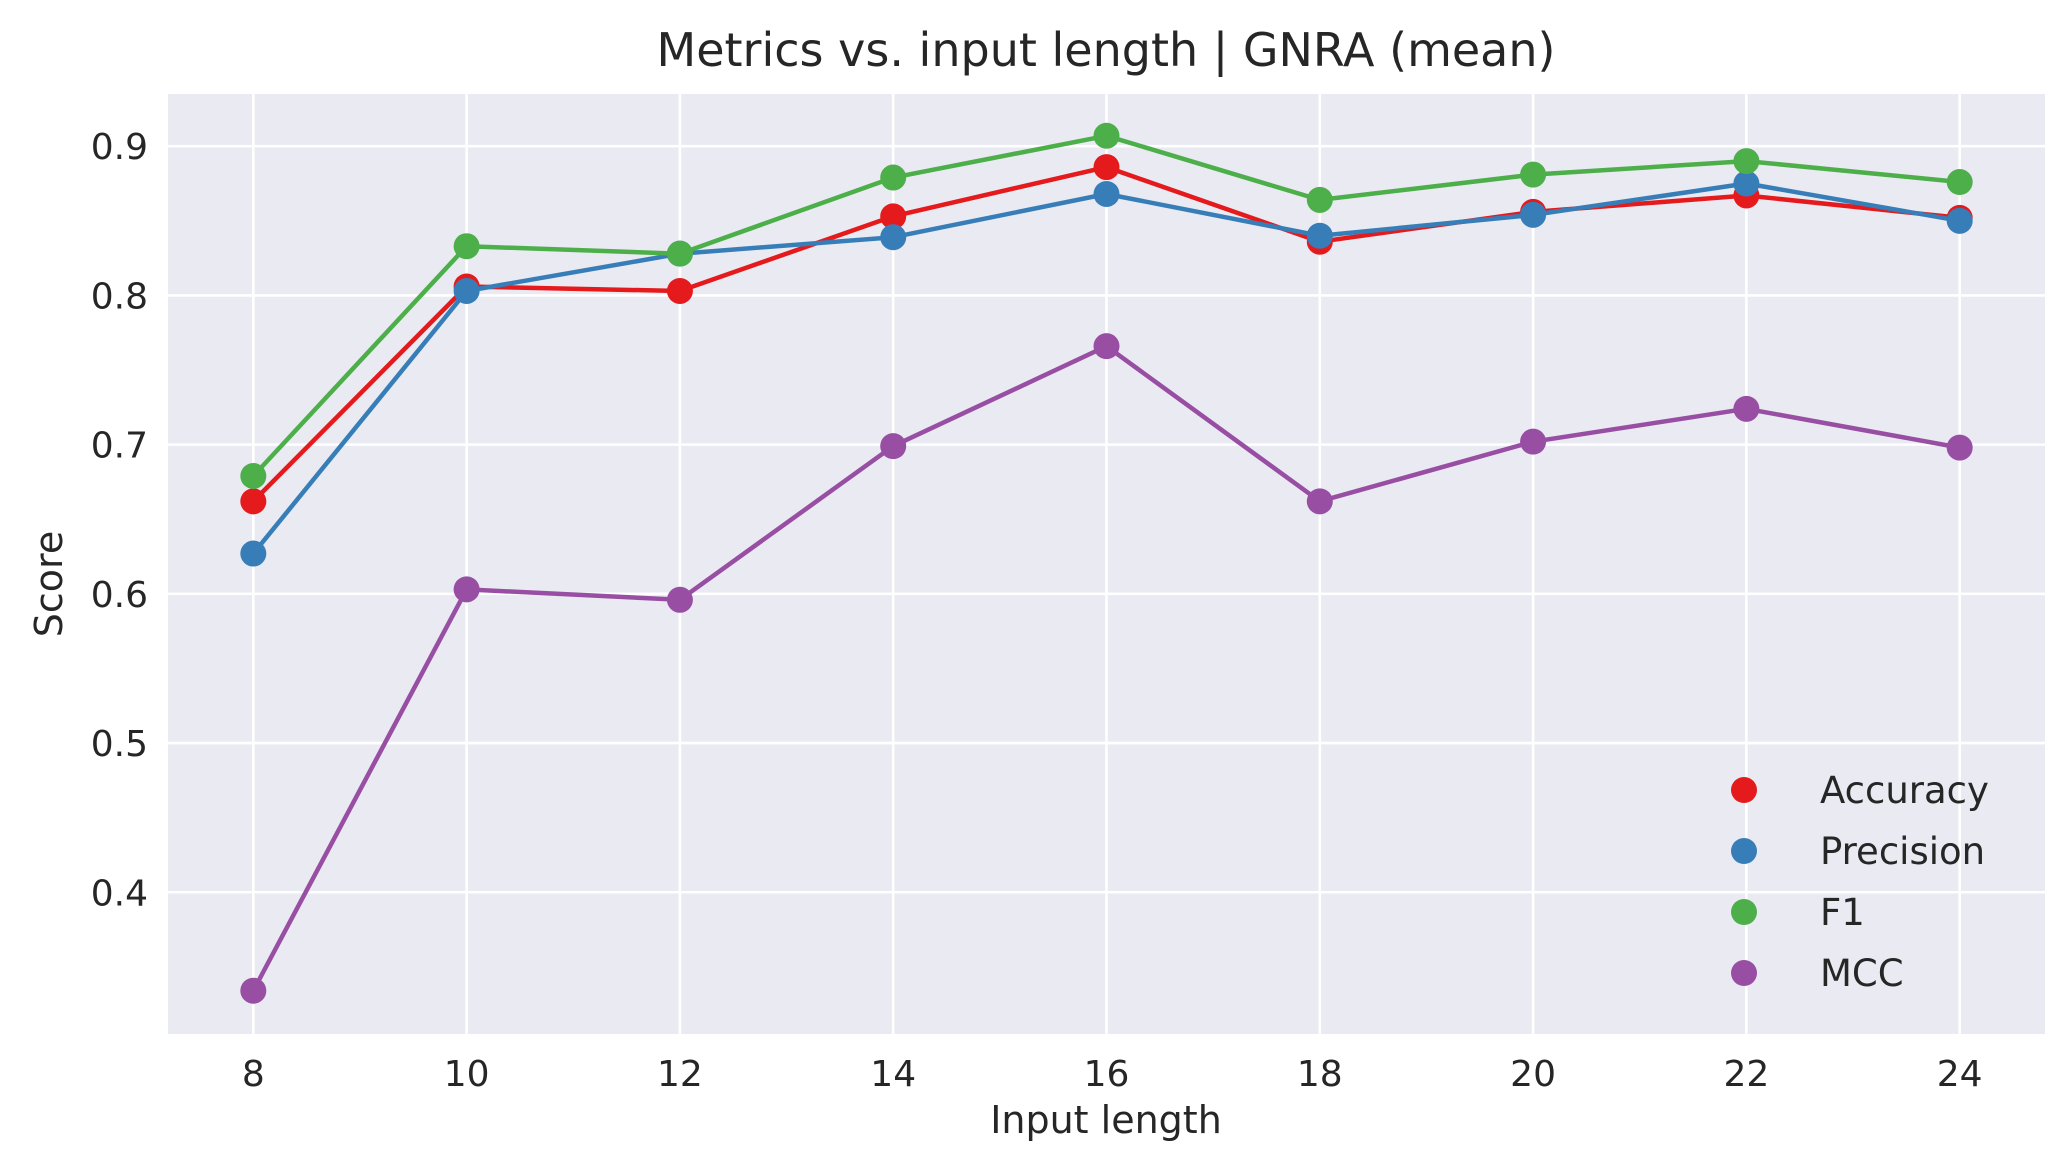  I want to click on x-tick-label: 24, so click(1960, 1074).